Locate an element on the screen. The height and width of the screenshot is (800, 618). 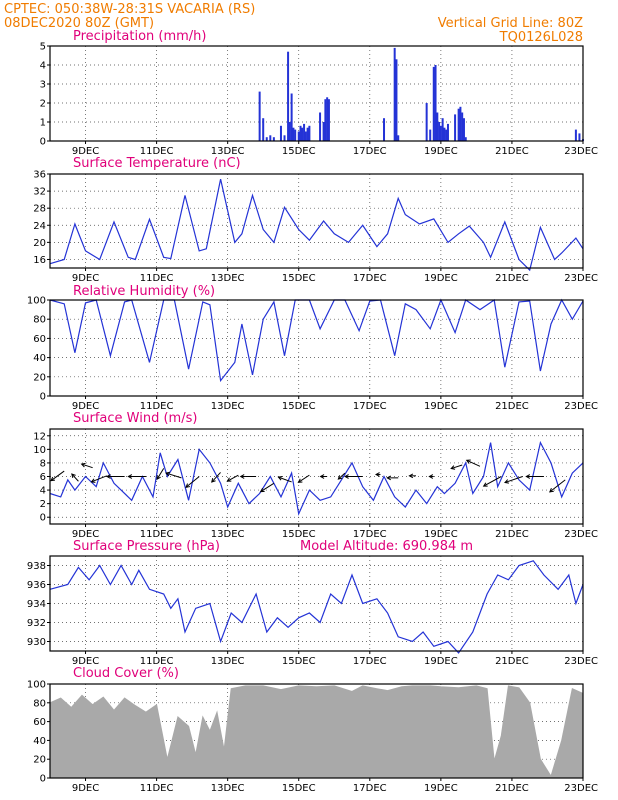
pres-title: Surface Pressure (hPa) is located at coordinates (146, 546).